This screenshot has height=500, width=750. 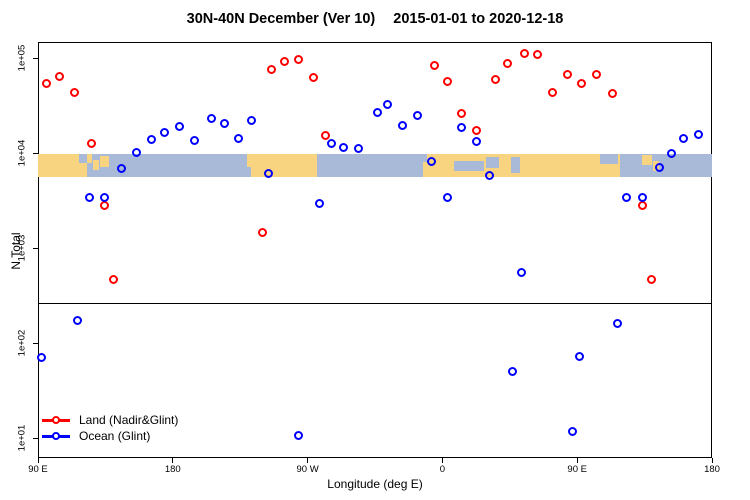 What do you see at coordinates (22, 343) in the screenshot?
I see `y-tick-label: 1e+02` at bounding box center [22, 343].